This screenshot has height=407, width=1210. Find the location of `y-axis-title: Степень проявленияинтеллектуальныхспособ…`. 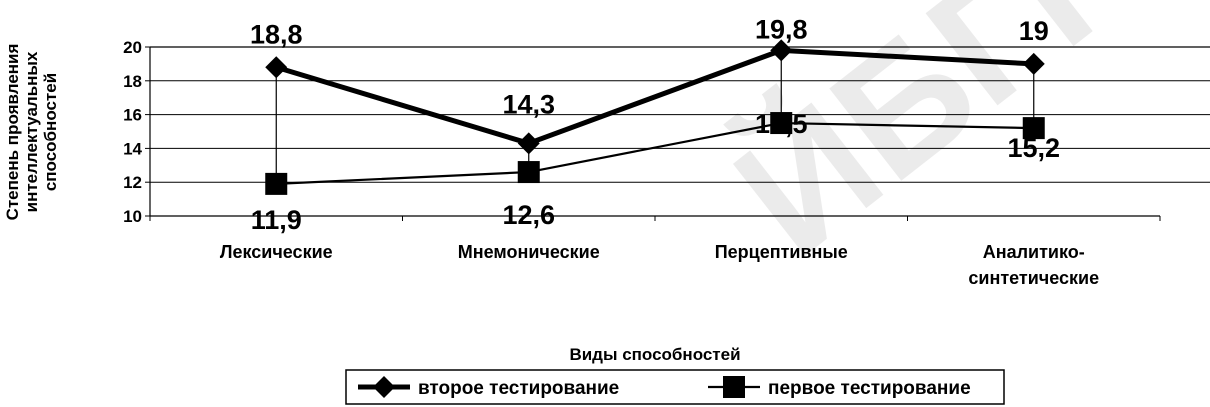

y-axis-title: Степень проявленияинтеллектуальныхспособ… is located at coordinates (31, 132).